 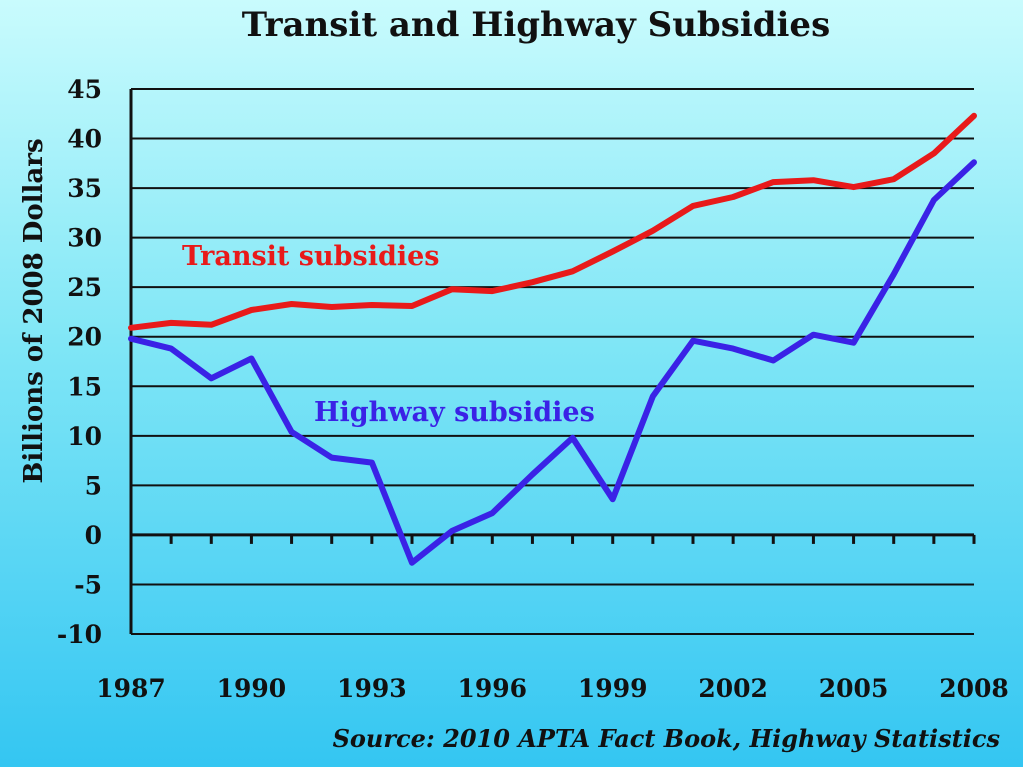 I want to click on chart-title: Transit and Highway Subsidies, so click(x=536, y=25).